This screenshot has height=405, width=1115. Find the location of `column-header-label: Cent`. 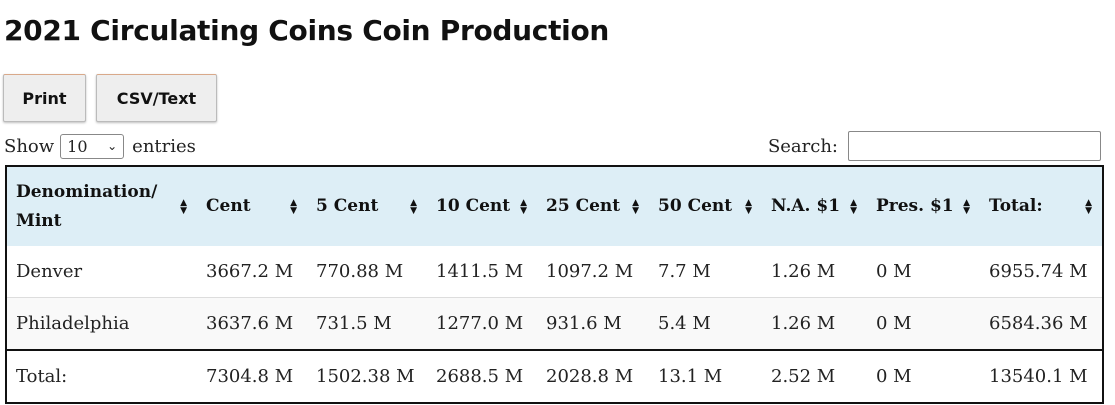

column-header-label: Cent is located at coordinates (228, 206).